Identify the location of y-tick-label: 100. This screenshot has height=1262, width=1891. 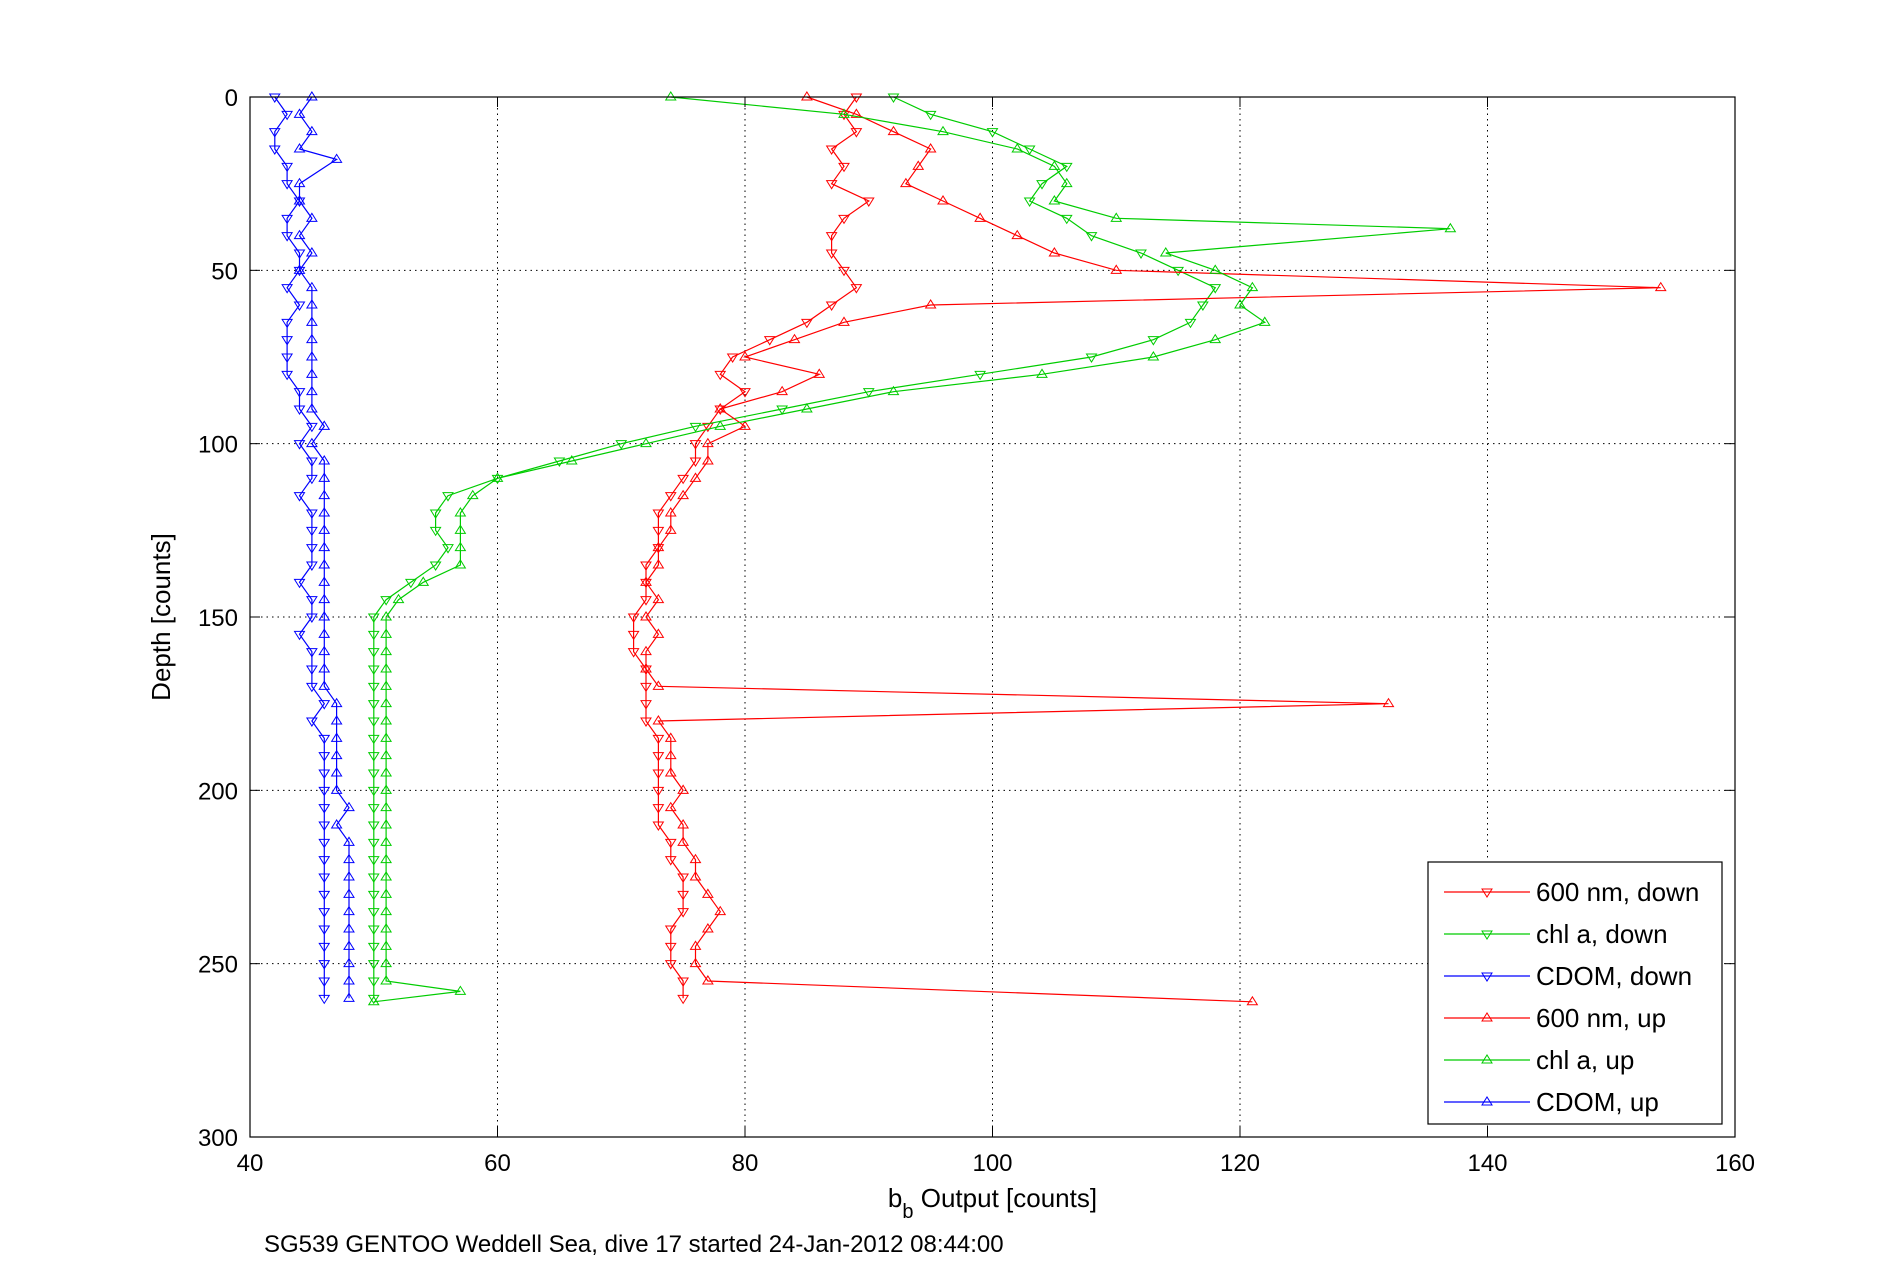
(218, 445).